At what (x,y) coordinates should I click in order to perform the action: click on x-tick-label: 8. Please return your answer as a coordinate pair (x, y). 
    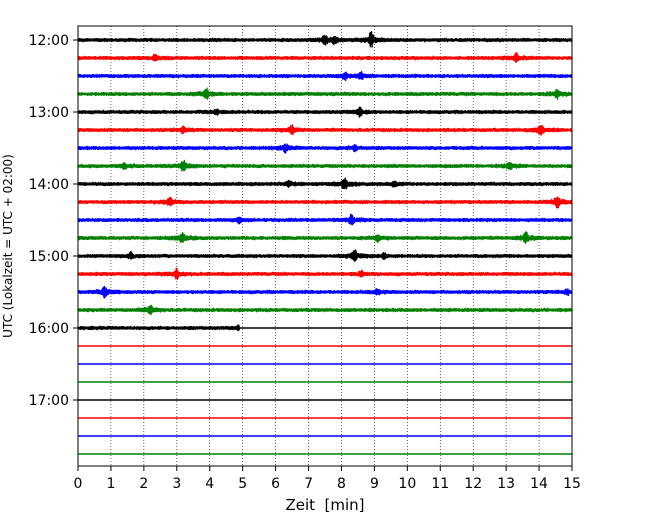
    Looking at the image, I should click on (341, 484).